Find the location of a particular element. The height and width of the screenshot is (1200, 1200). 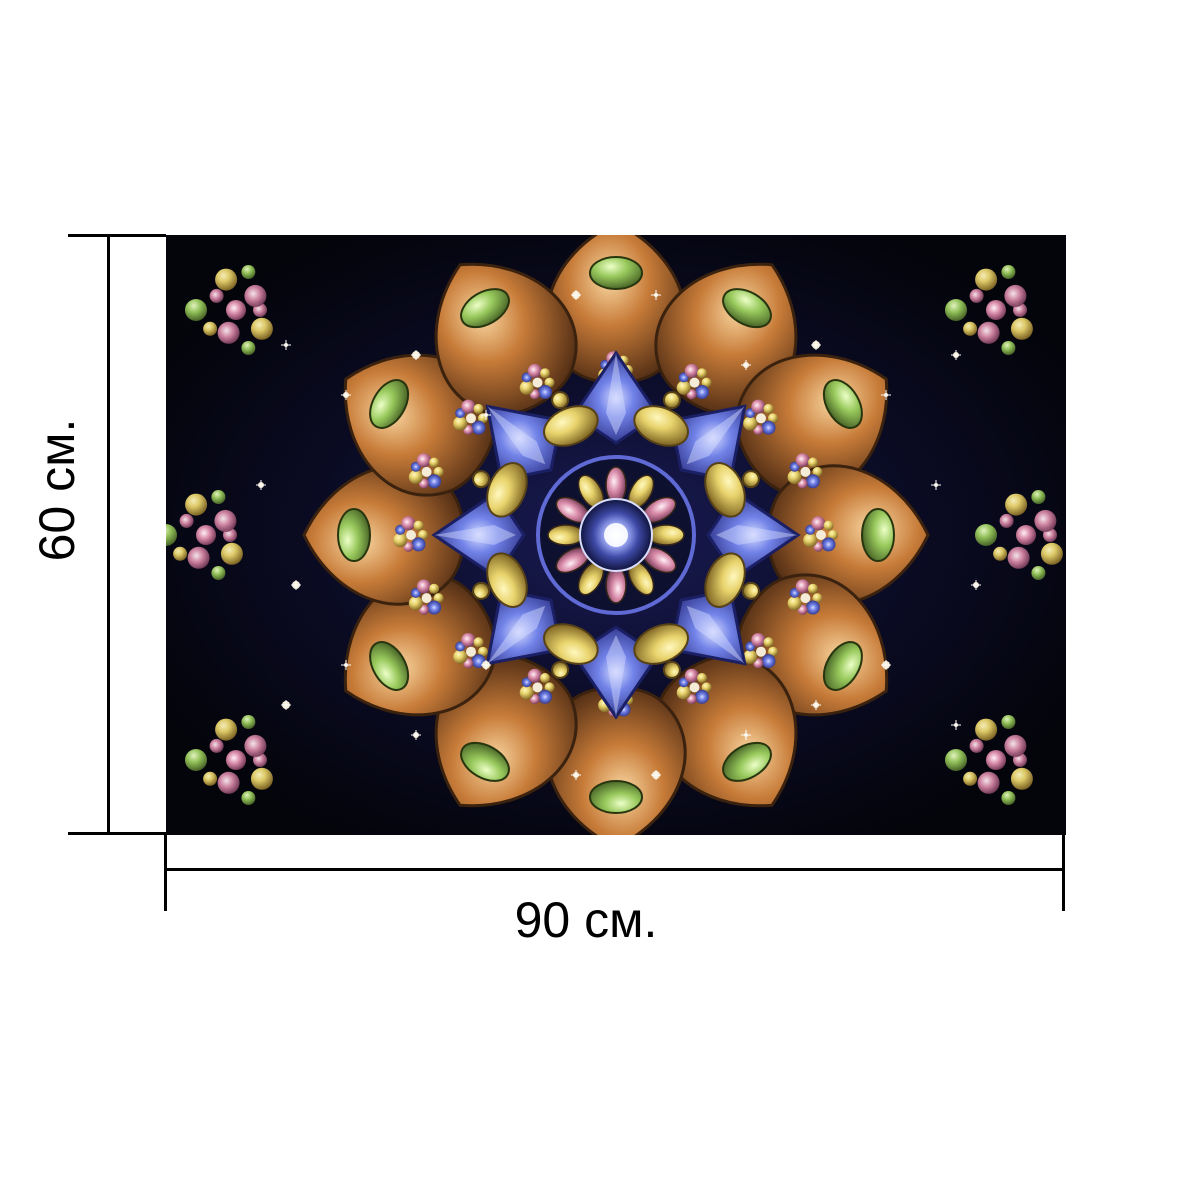

center-petal is located at coordinates (566, 535).